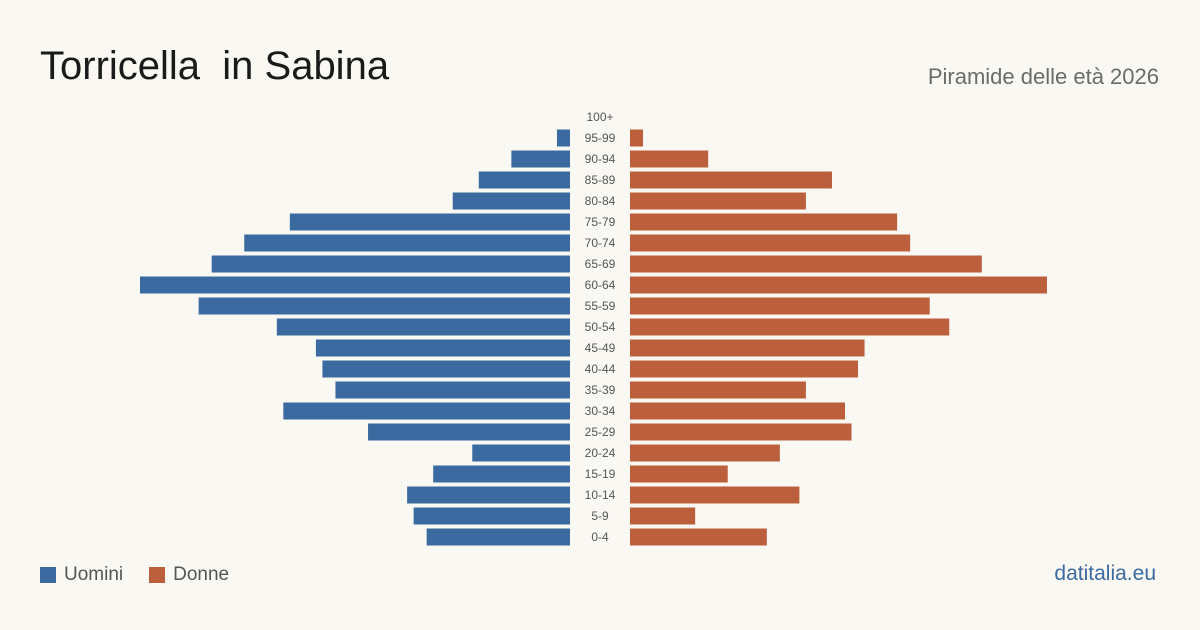  Describe the element at coordinates (600, 264) in the screenshot. I see `age-label: 65-69` at that location.